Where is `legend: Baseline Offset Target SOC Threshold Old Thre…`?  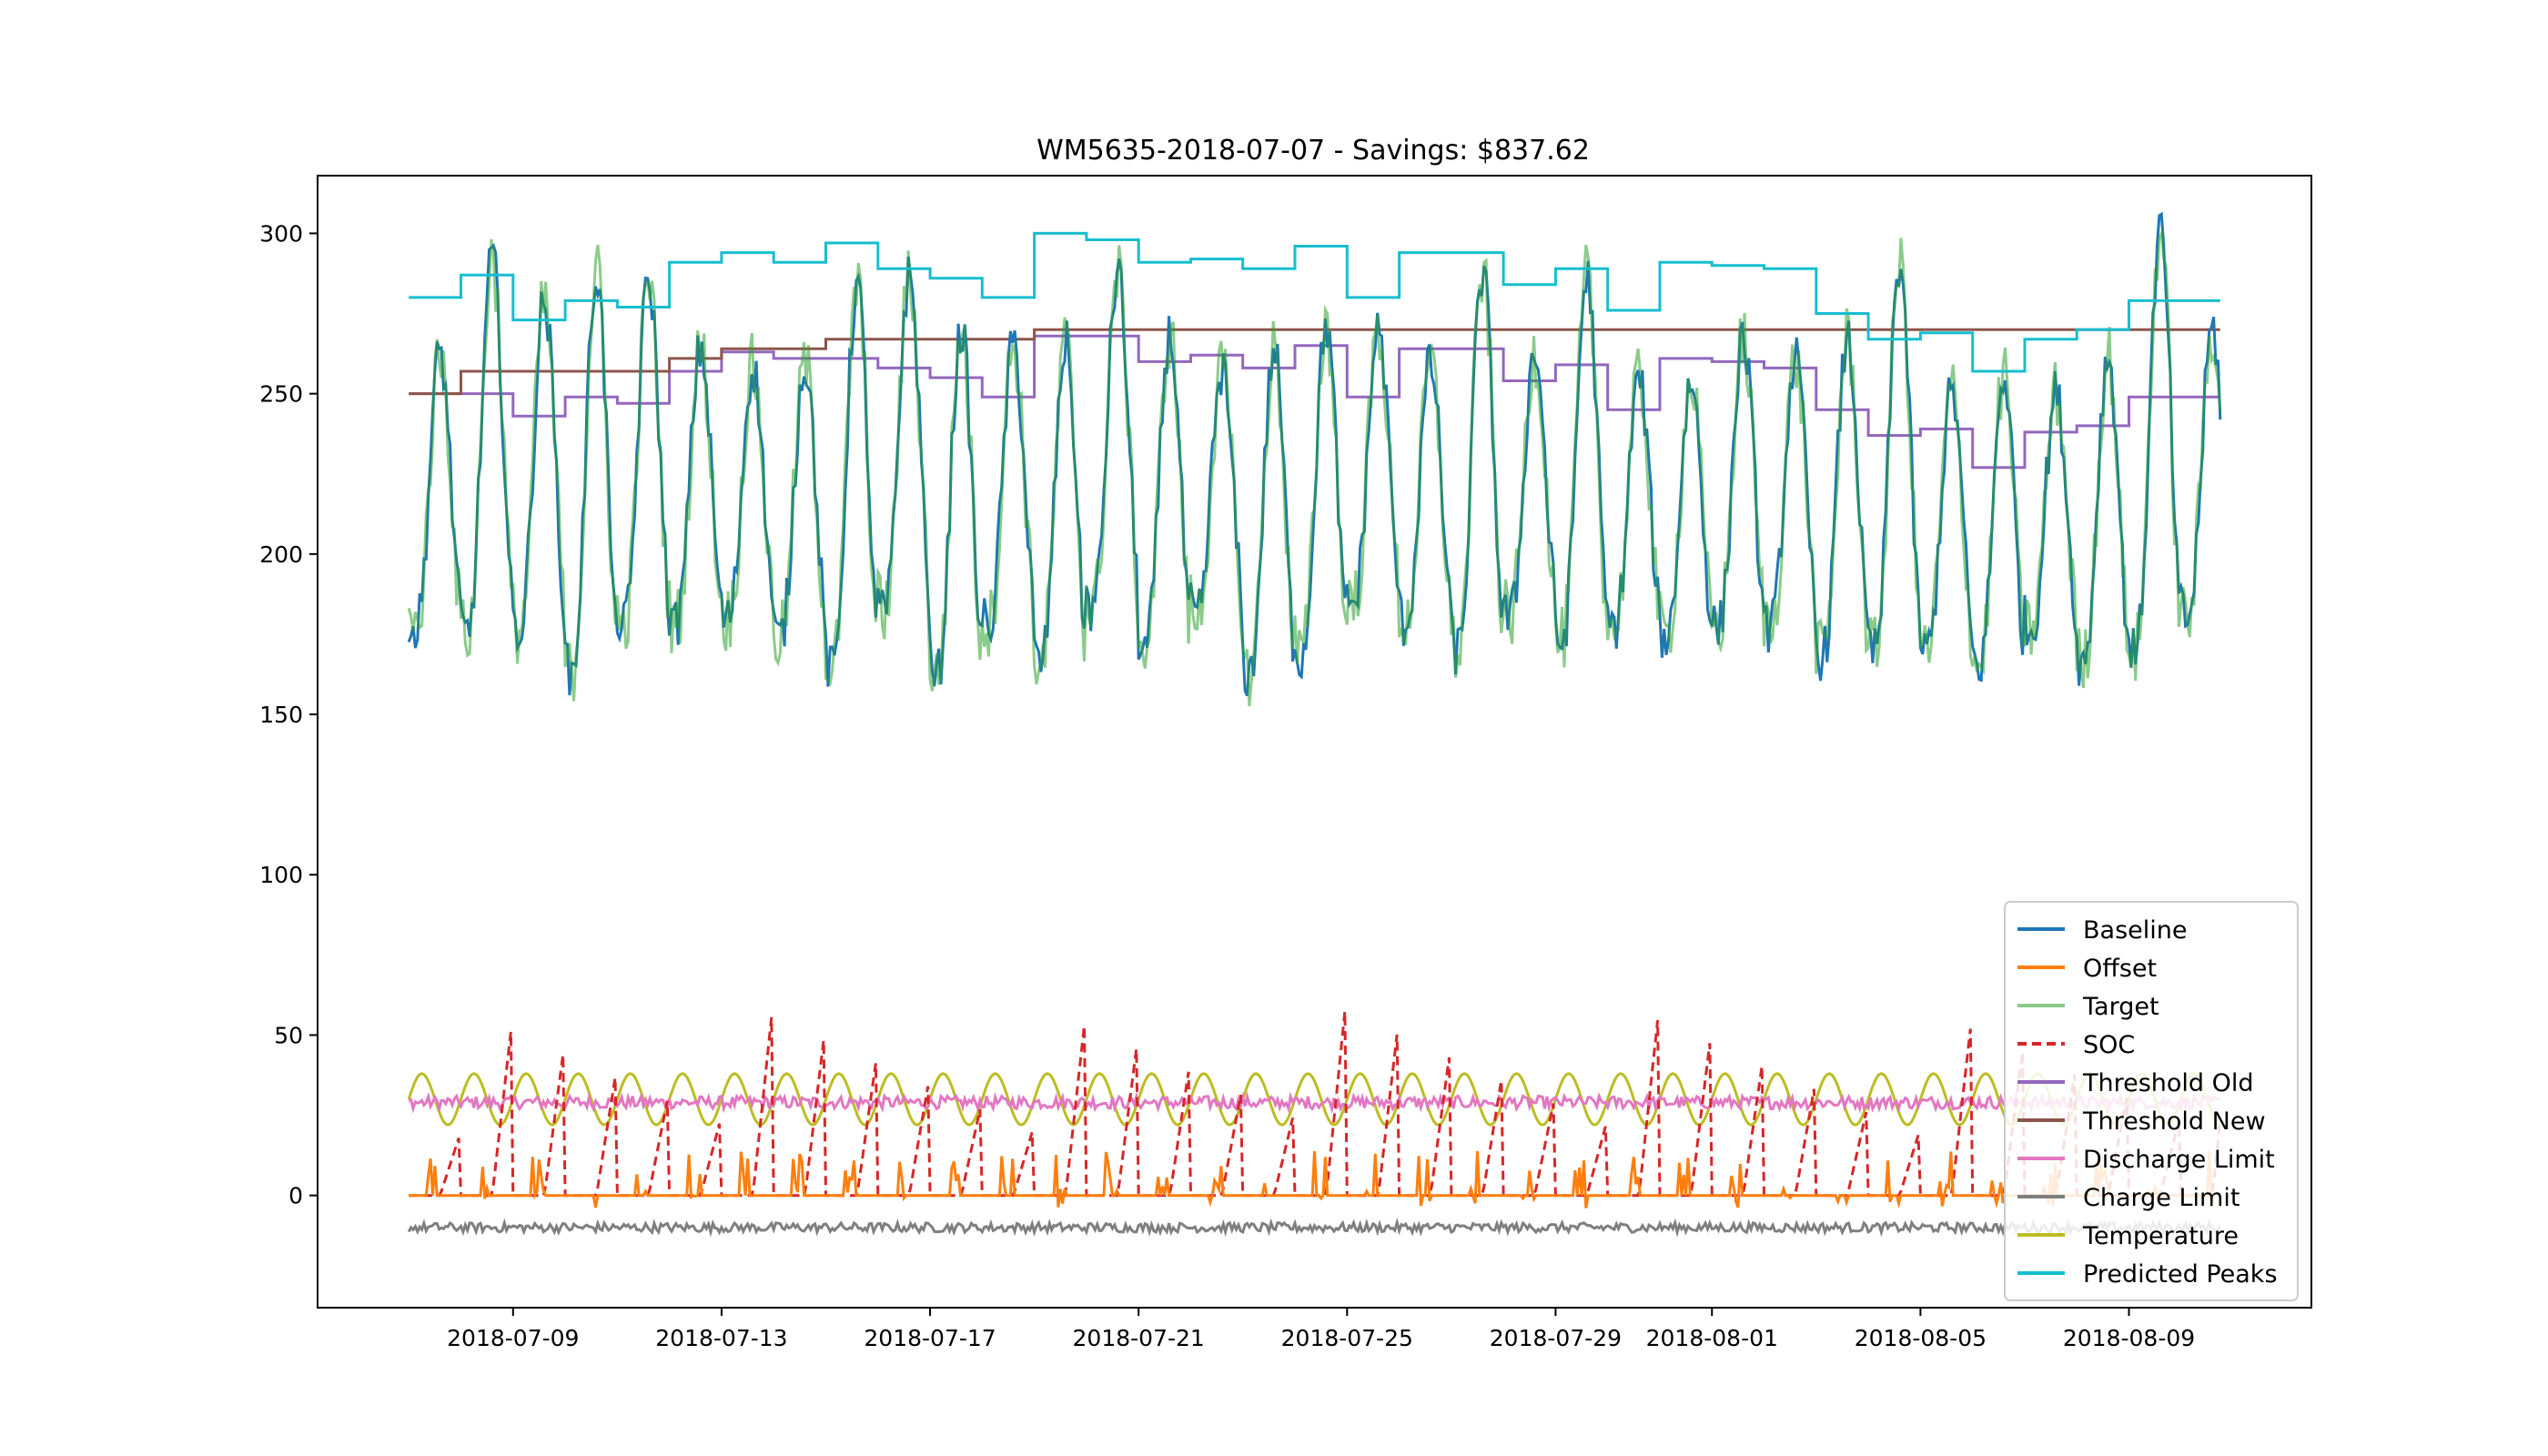
legend: Baseline Offset Target SOC Threshold Old Thre… is located at coordinates (2152, 1101).